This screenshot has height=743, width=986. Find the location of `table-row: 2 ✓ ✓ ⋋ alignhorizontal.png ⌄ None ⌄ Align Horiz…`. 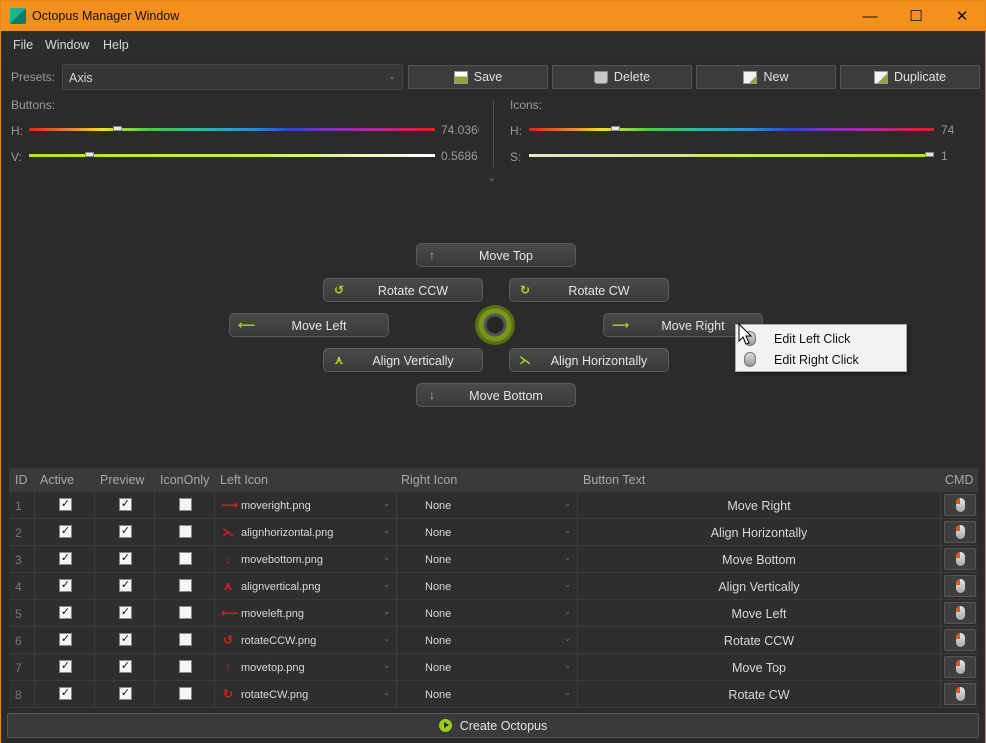

table-row: 2 ✓ ✓ ⋋ alignhorizontal.png ⌄ None ⌄ Align Horiz… is located at coordinates (493, 532).